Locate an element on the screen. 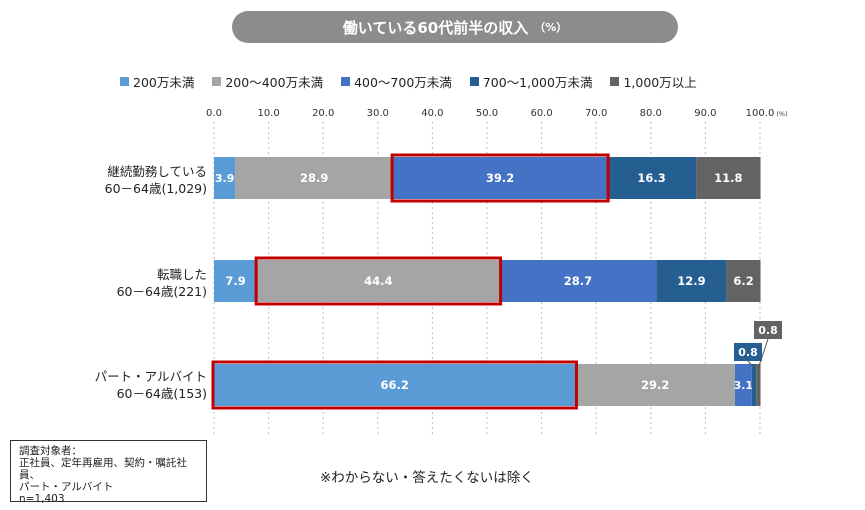 The width and height of the screenshot is (865, 510). category-label-continued: 継続勤務している 60－64歳(1,029) is located at coordinates (156, 180).